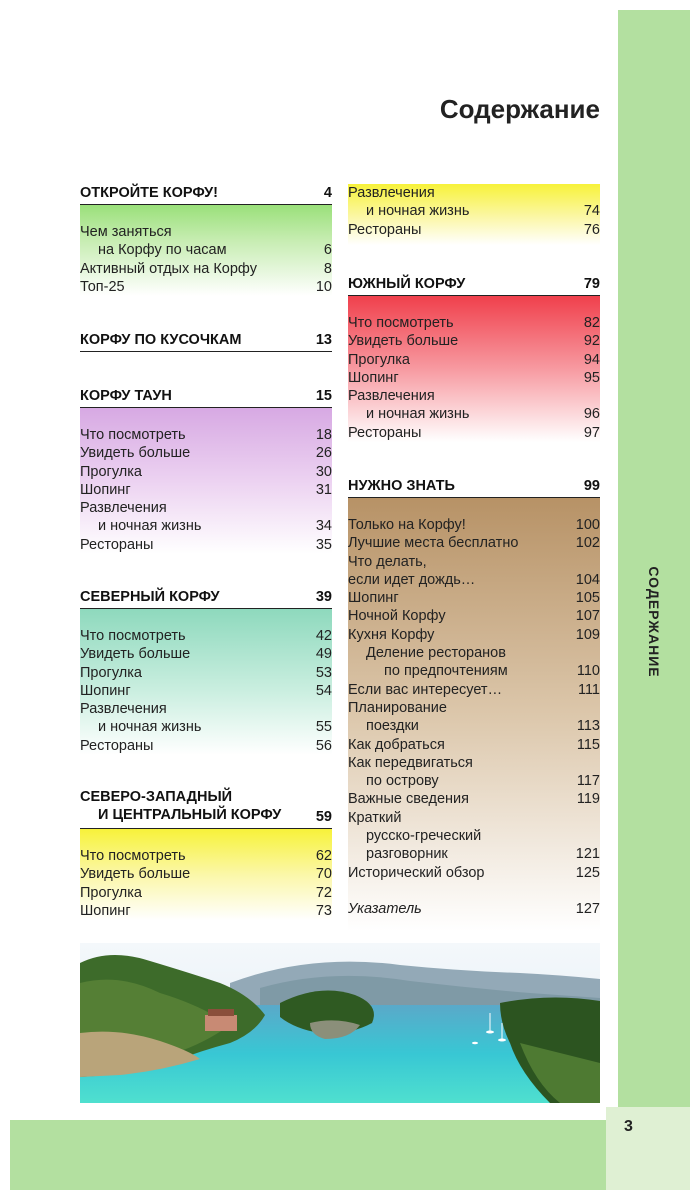 The width and height of the screenshot is (700, 1202). What do you see at coordinates (591, 284) in the screenshot?
I see `section-heading-page: 79` at bounding box center [591, 284].